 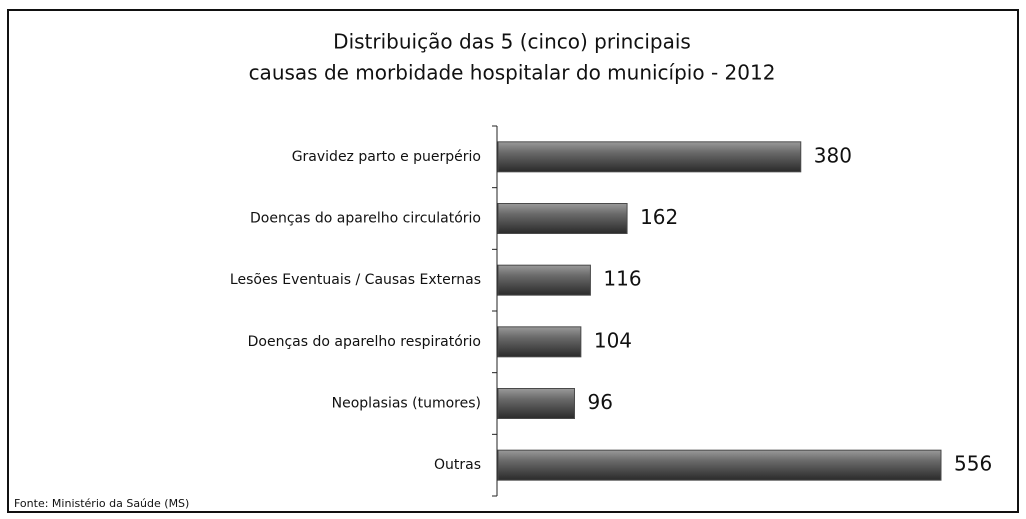 I want to click on data-label: 556, so click(x=973, y=464).